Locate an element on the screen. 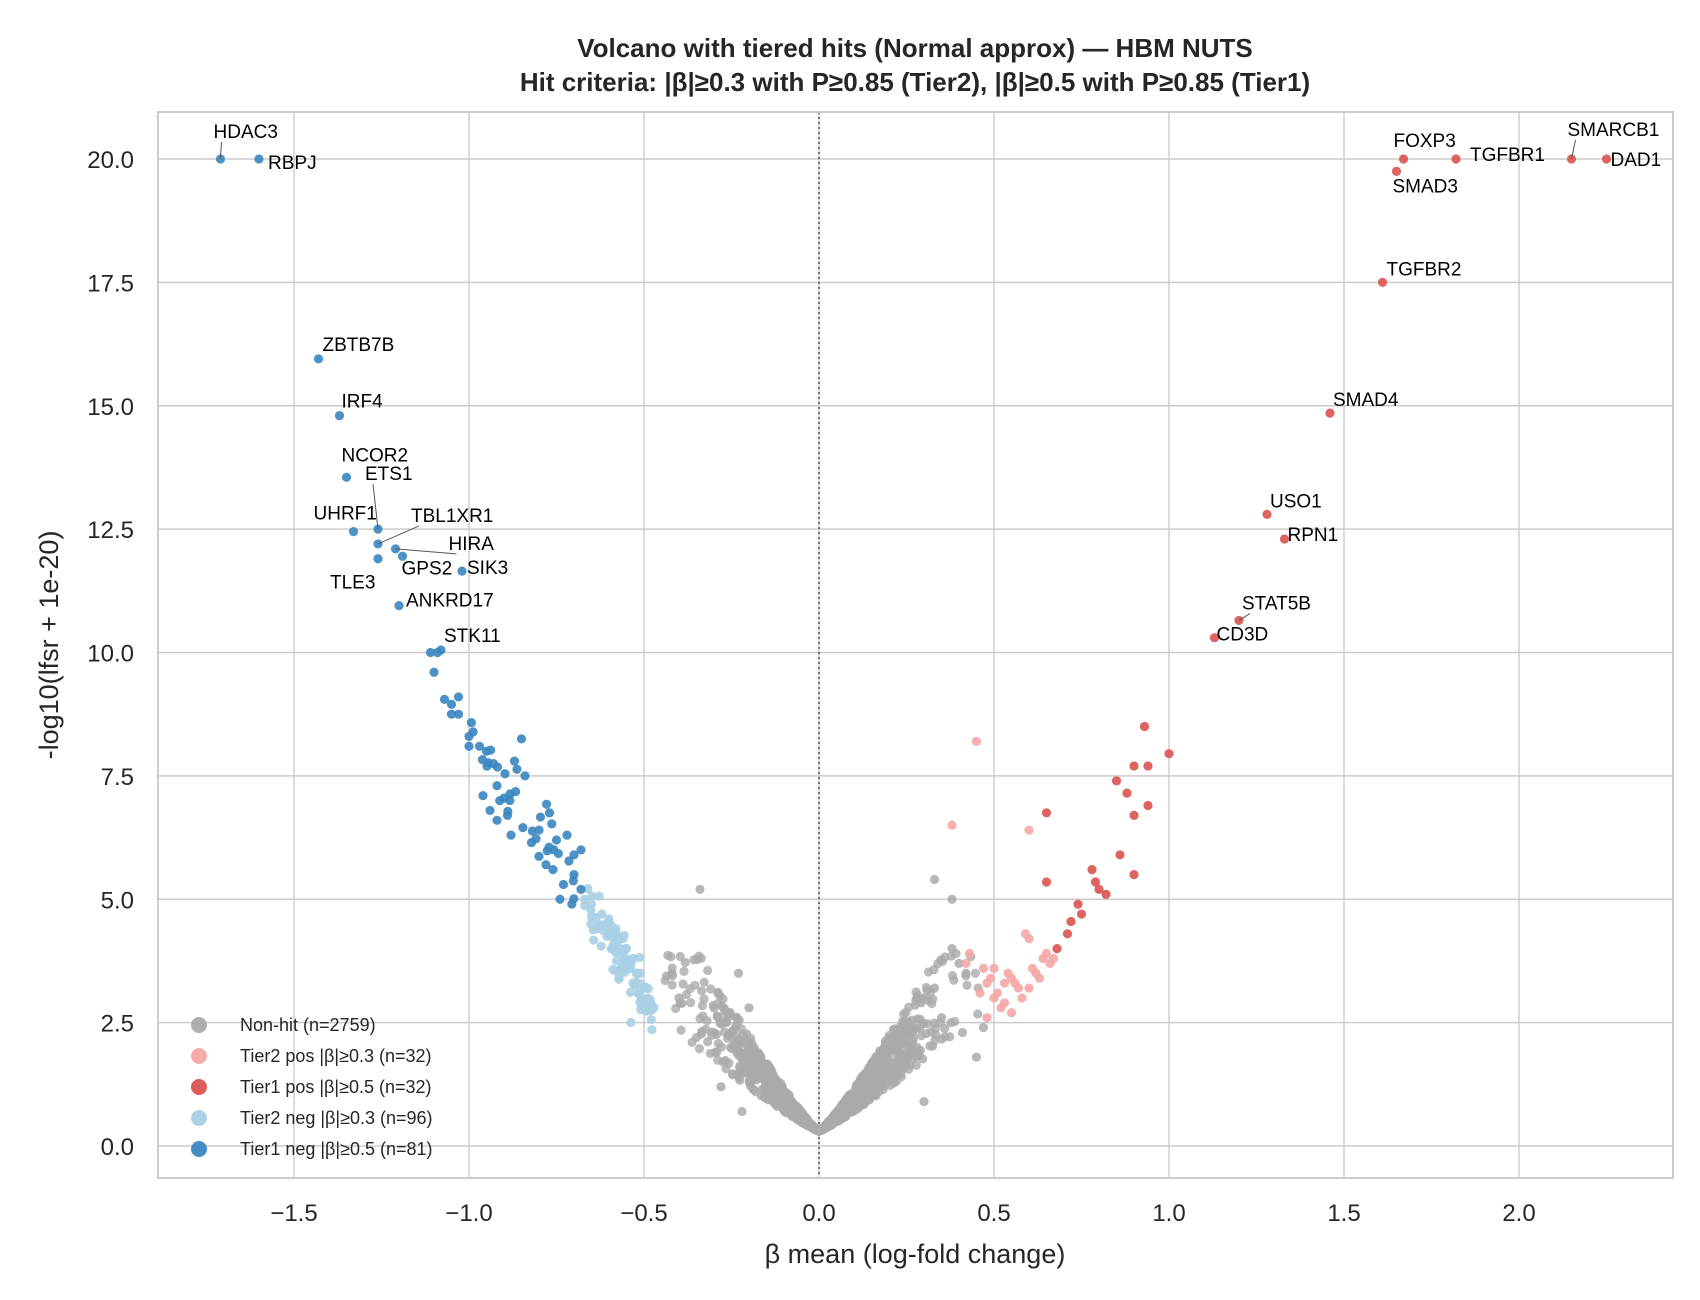 This screenshot has width=1700, height=1300. y-tick-label: 17.5 is located at coordinates (110, 283).